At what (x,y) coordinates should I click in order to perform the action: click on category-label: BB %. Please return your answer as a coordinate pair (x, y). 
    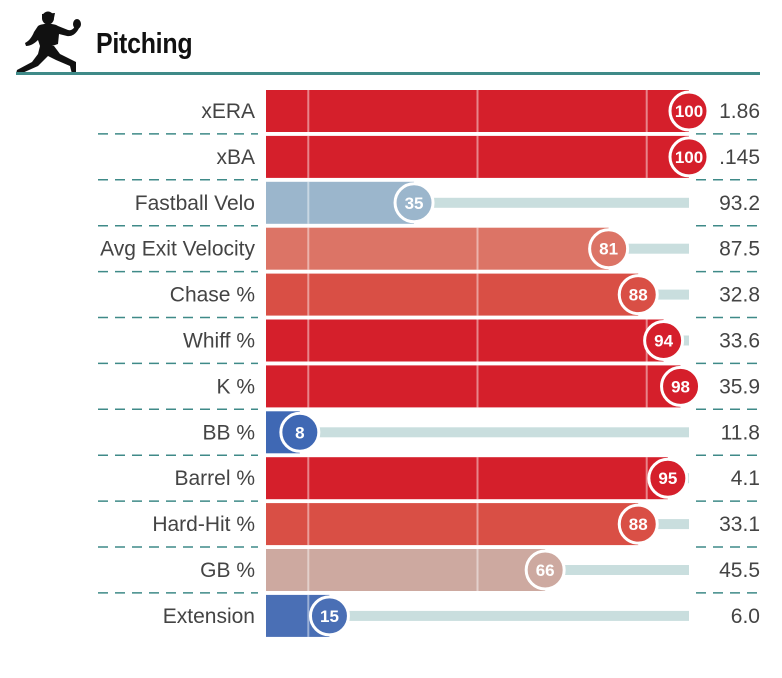
    Looking at the image, I should click on (228, 432).